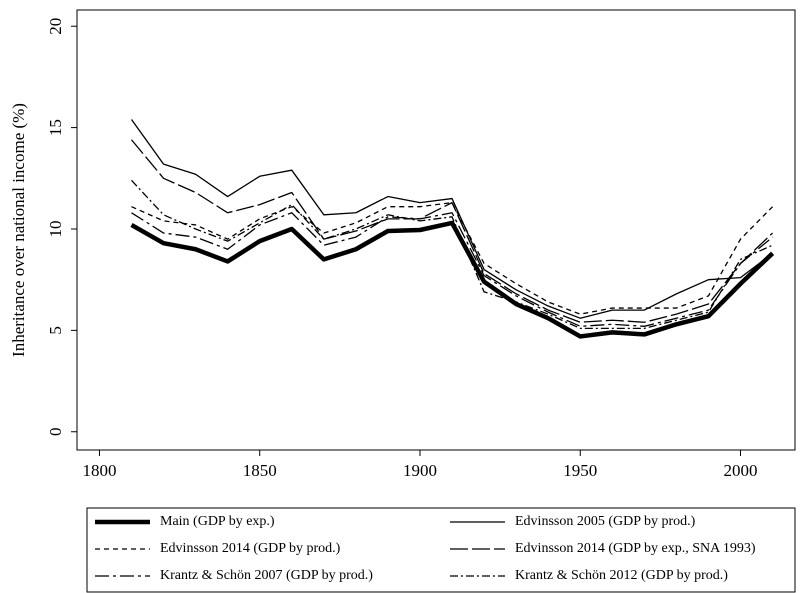  I want to click on x-tick-label: 1850, so click(260, 470).